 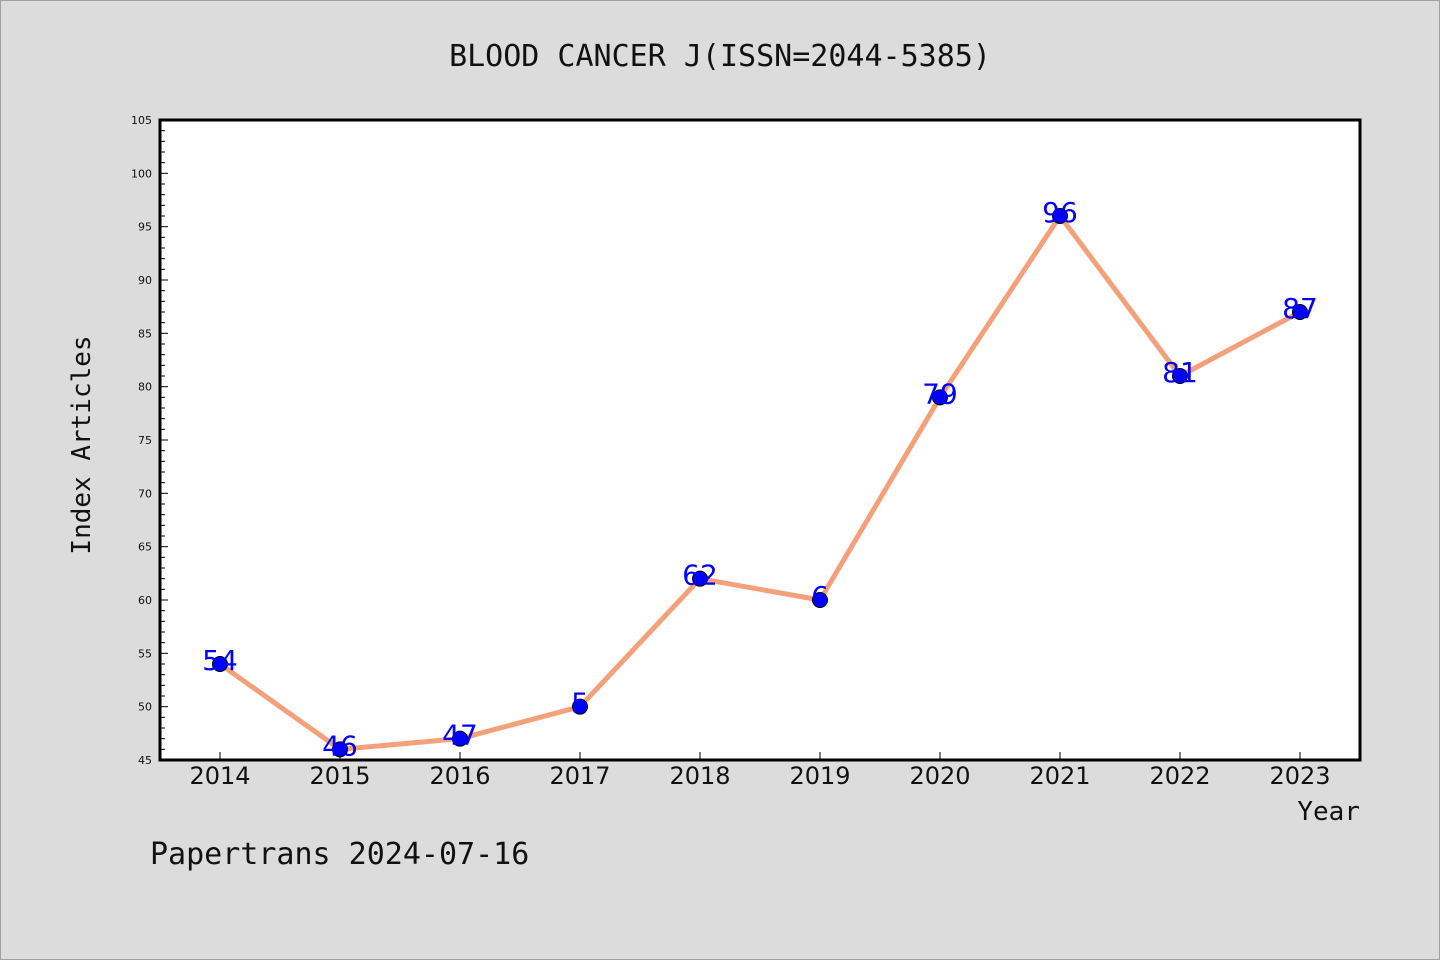 I want to click on y-tick-label: 105, so click(x=141, y=120).